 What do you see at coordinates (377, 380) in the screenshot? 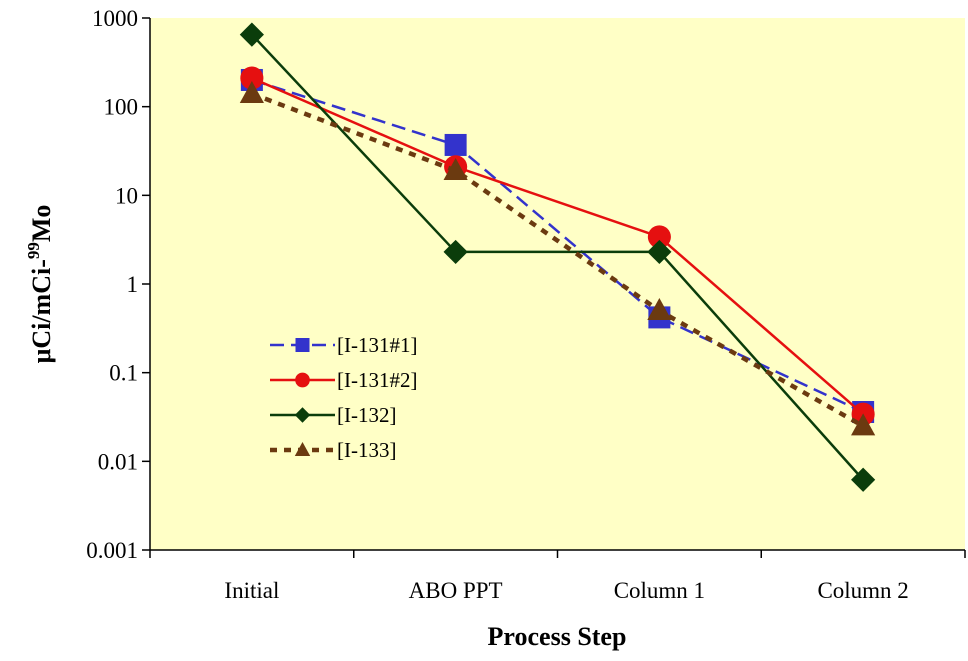
I see `legend-label: [I-131#2]` at bounding box center [377, 380].